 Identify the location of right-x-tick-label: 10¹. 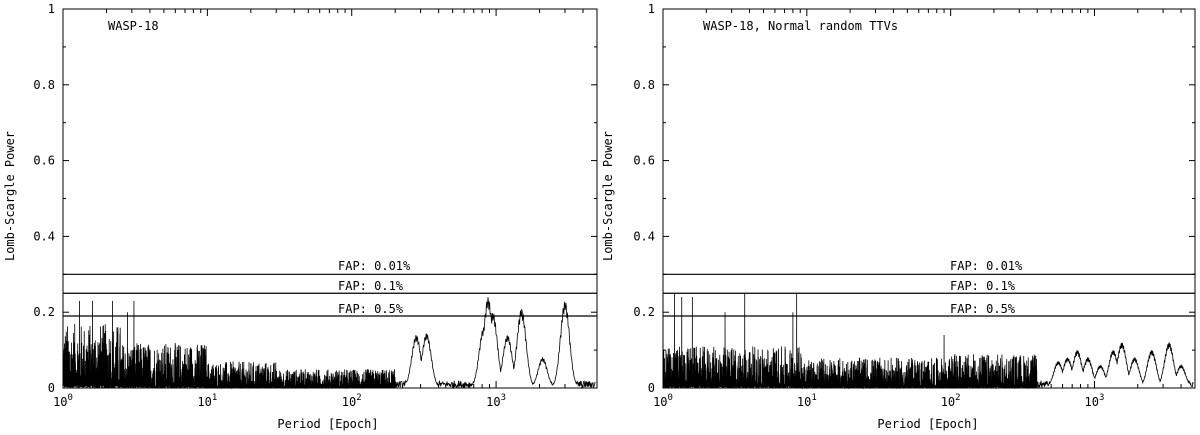
(807, 401).